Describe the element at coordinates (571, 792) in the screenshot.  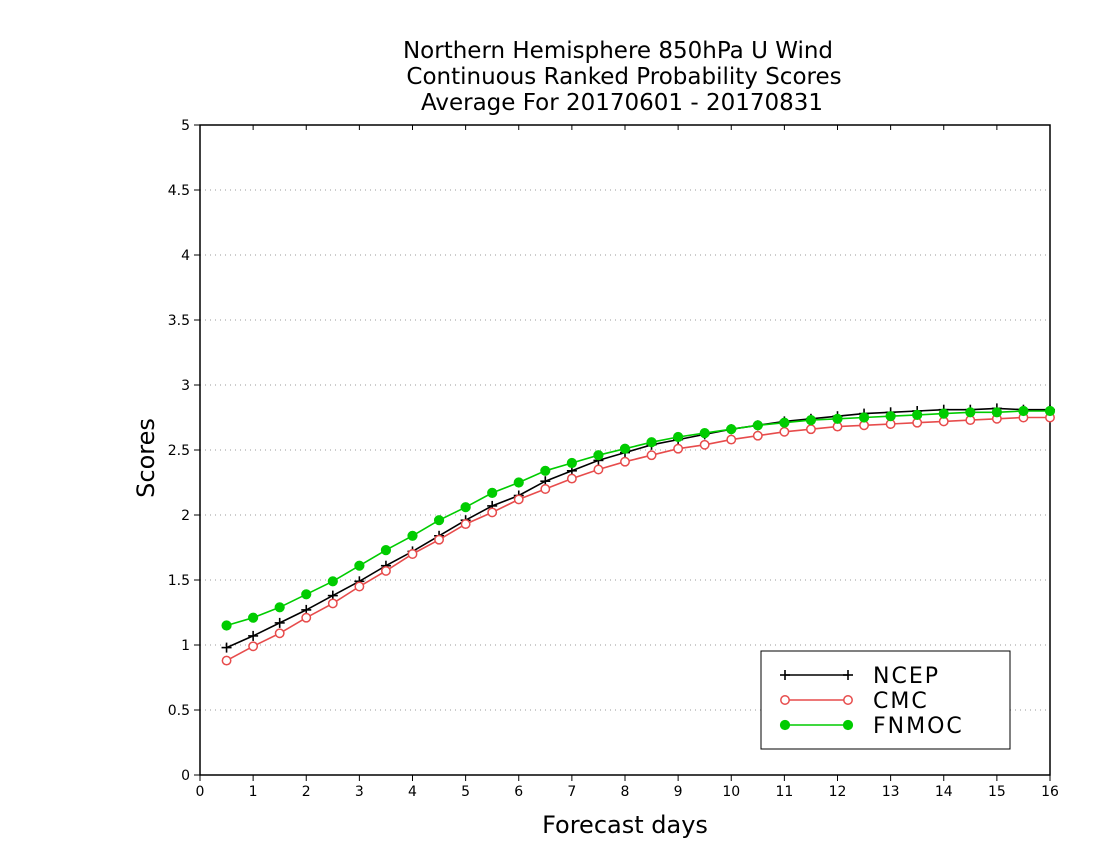
I see `x-tick-label: 7` at that location.